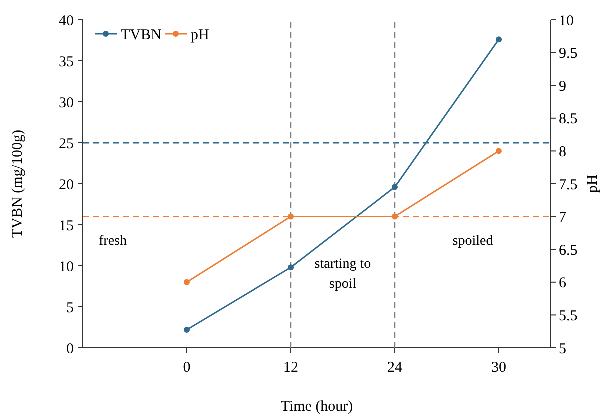 The height and width of the screenshot is (415, 603). What do you see at coordinates (66, 21) in the screenshot?
I see `y-tick-label: 40` at bounding box center [66, 21].